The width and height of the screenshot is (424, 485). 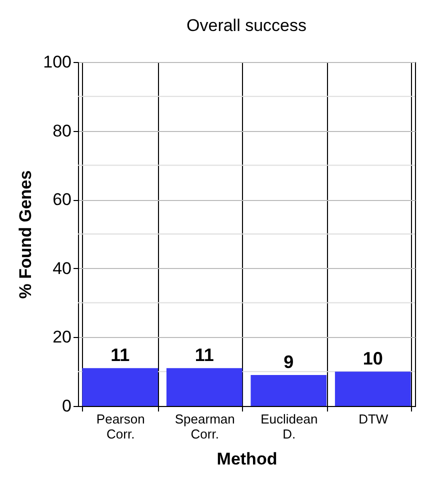 I want to click on y-tick-label: 80, so click(x=62, y=130).